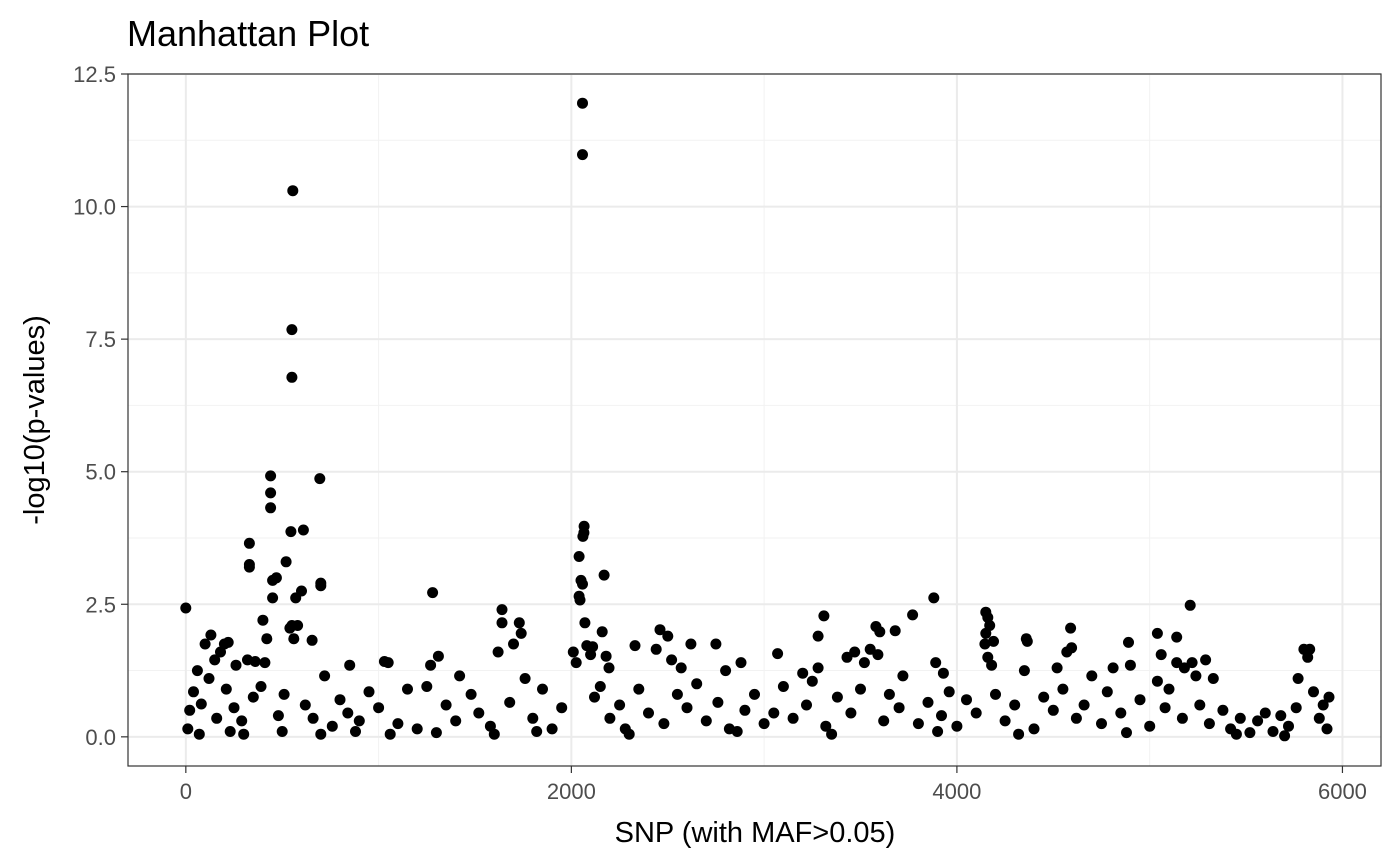 The height and width of the screenshot is (865, 1400). What do you see at coordinates (35, 420) in the screenshot?
I see `y-axis-label: -log10(p-values)` at bounding box center [35, 420].